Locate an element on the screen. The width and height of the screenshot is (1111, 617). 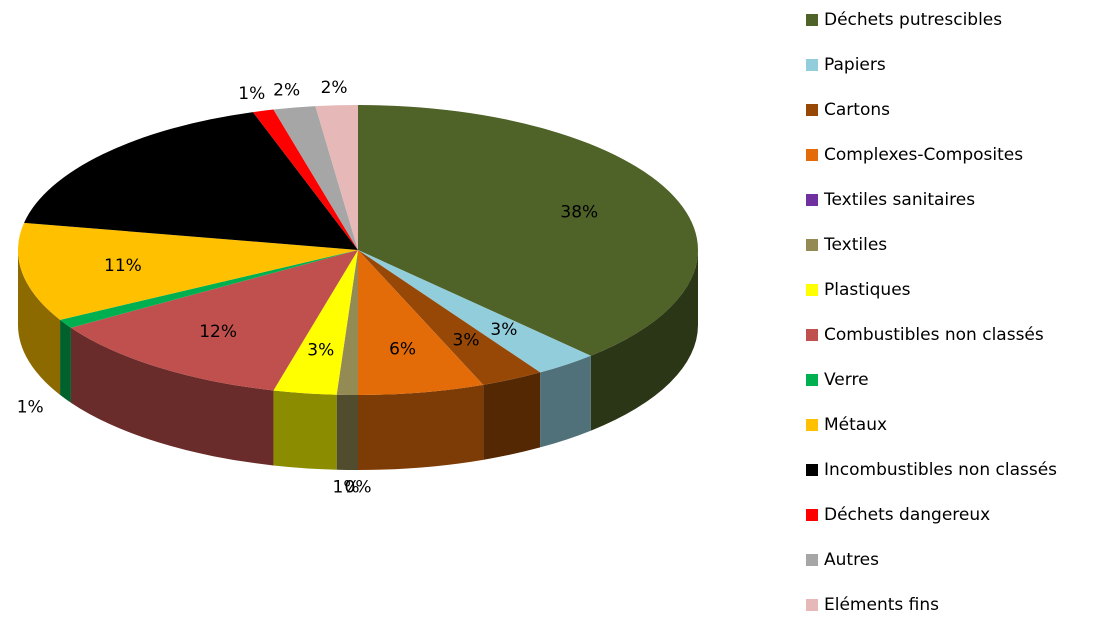
data-label: 12% is located at coordinates (218, 332).